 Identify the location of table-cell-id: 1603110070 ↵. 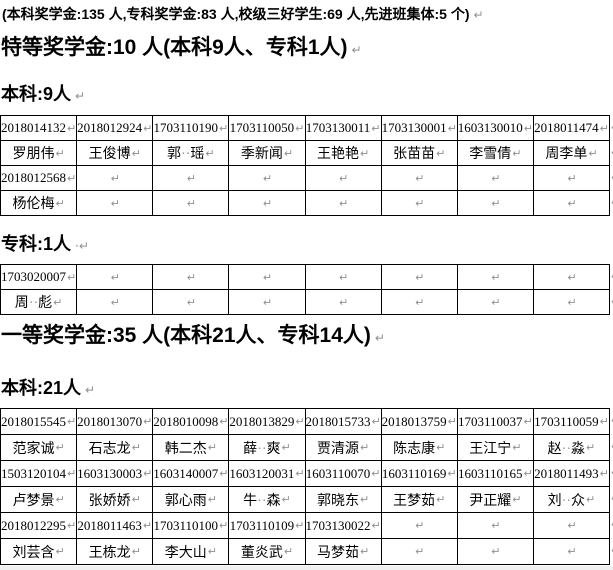
(342, 473).